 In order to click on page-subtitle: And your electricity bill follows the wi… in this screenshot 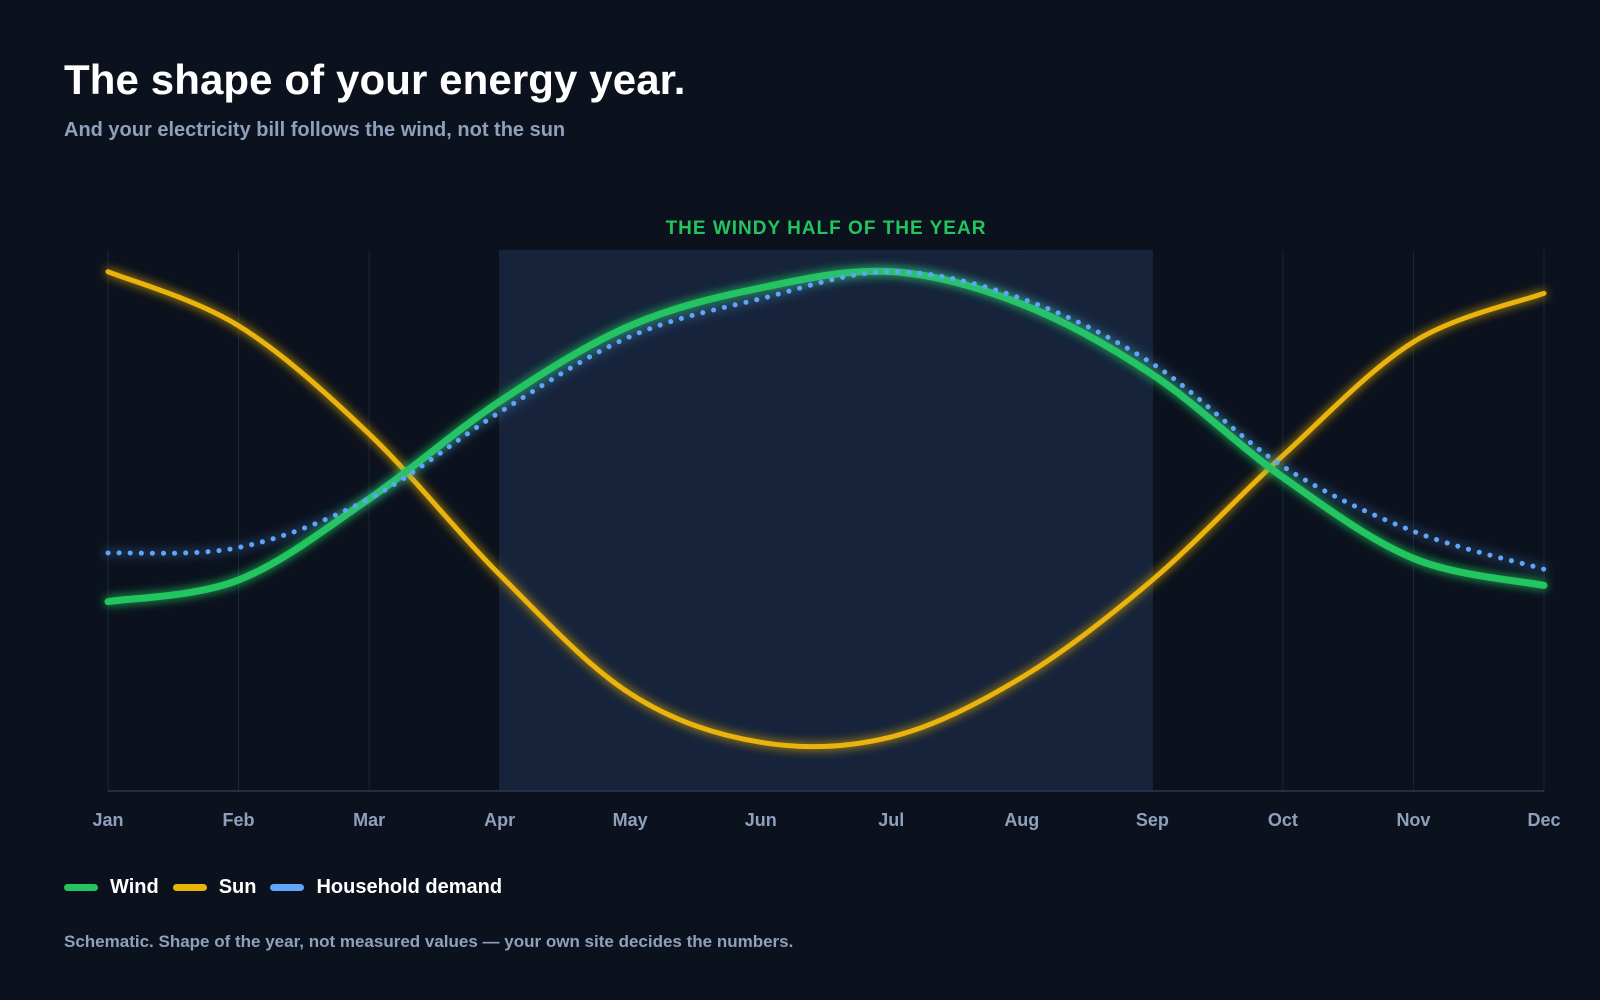, I will do `click(315, 130)`.